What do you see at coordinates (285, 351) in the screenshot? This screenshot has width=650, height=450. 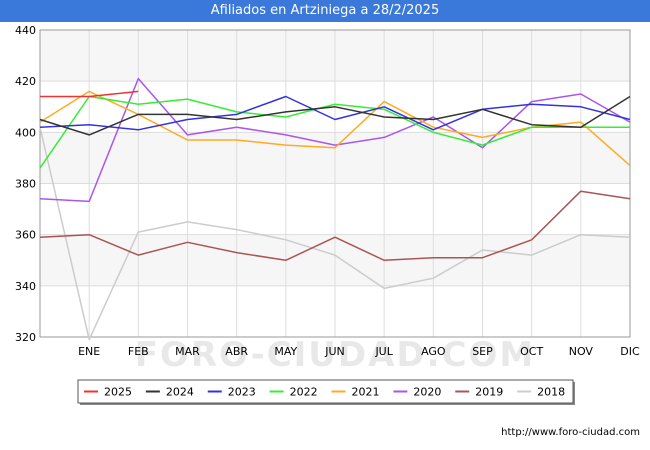 I see `x-tick-label: MAY` at bounding box center [285, 351].